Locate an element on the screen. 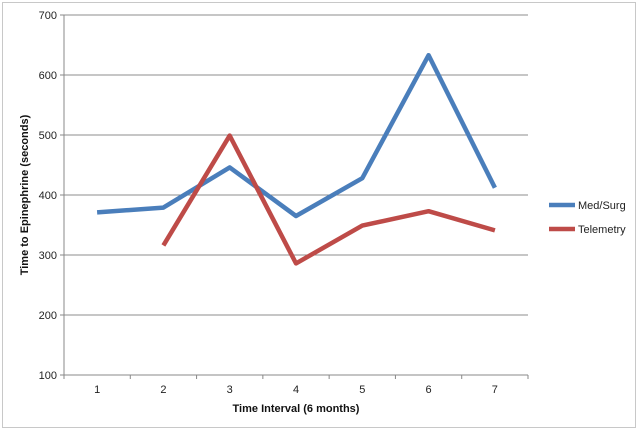  y-tick-label: 500 is located at coordinates (48, 136).